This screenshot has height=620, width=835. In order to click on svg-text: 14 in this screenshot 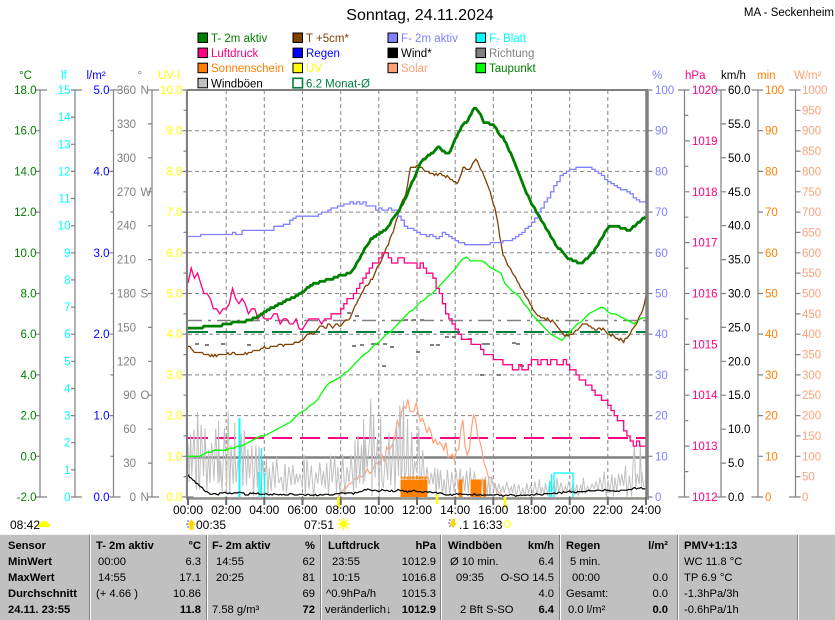, I will do `click(64, 118)`.